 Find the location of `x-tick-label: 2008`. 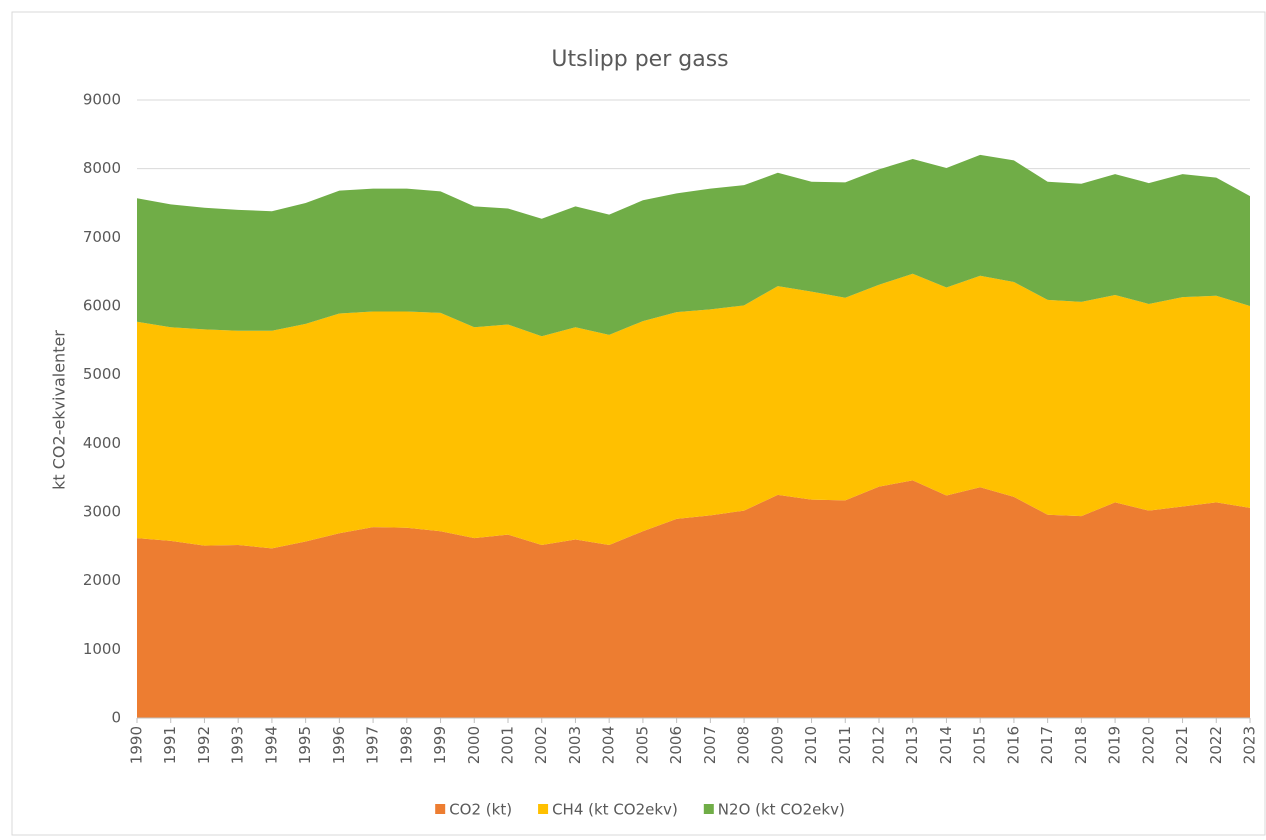

x-tick-label: 2008 is located at coordinates (744, 745).